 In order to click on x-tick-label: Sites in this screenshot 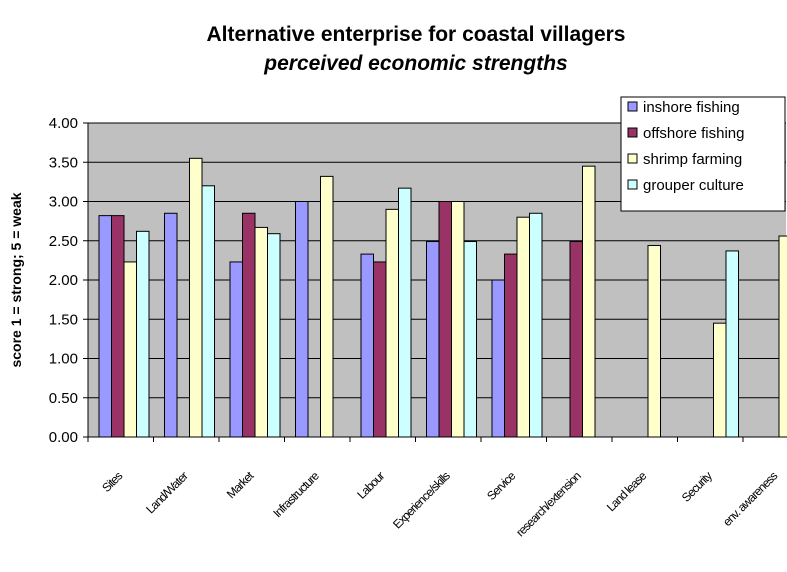, I will do `click(112, 482)`.